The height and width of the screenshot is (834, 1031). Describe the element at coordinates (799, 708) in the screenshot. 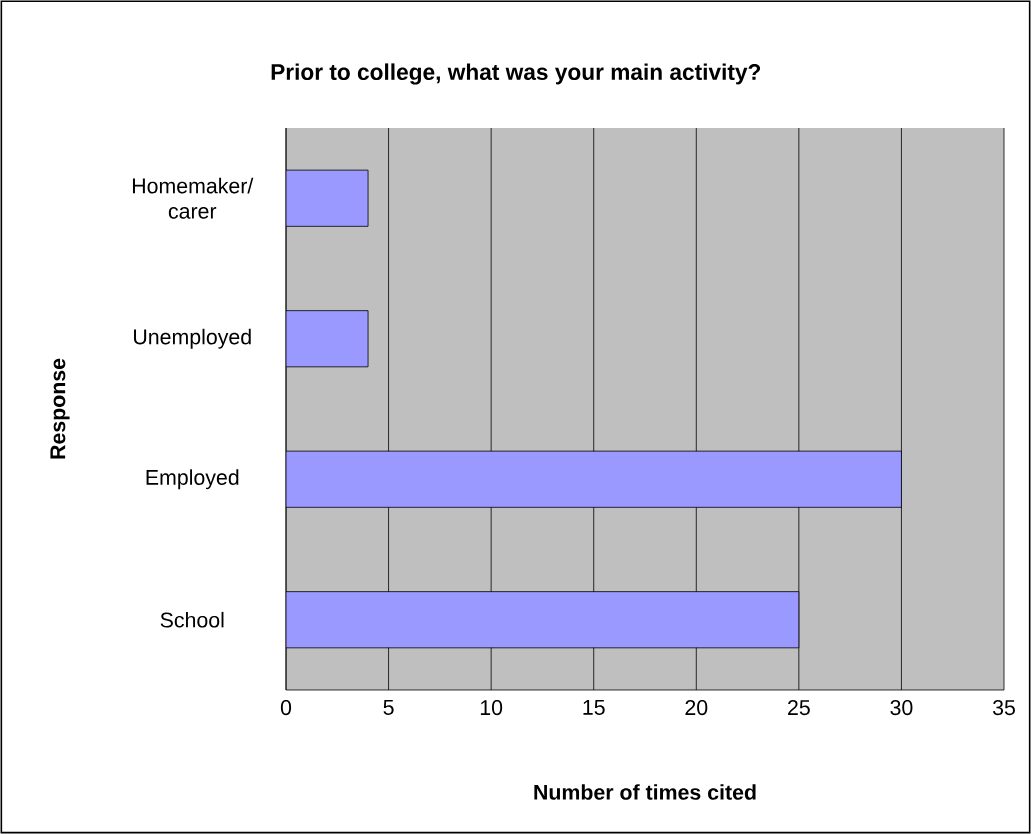

I see `x-tick-label: 25` at that location.